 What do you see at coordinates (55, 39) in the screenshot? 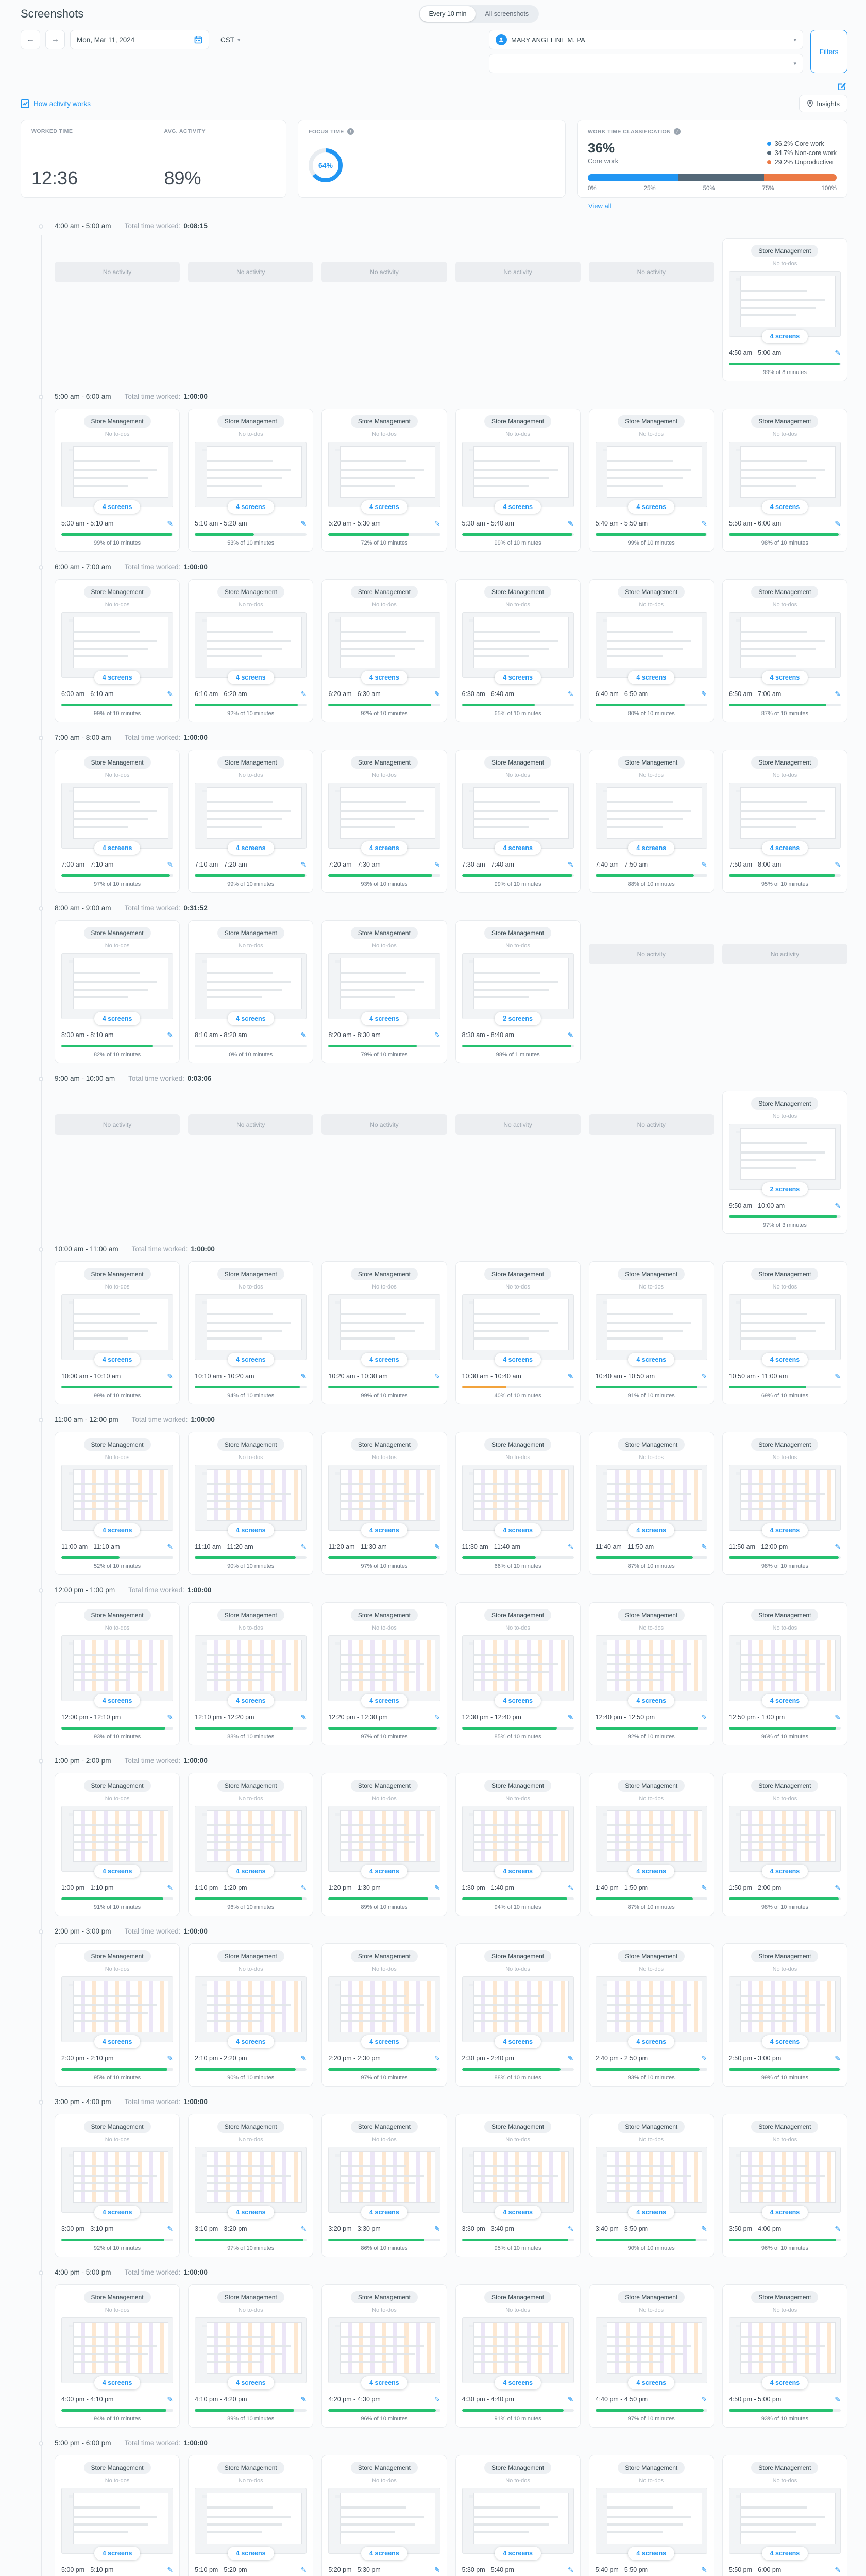
I see `next-day-button: →` at bounding box center [55, 39].